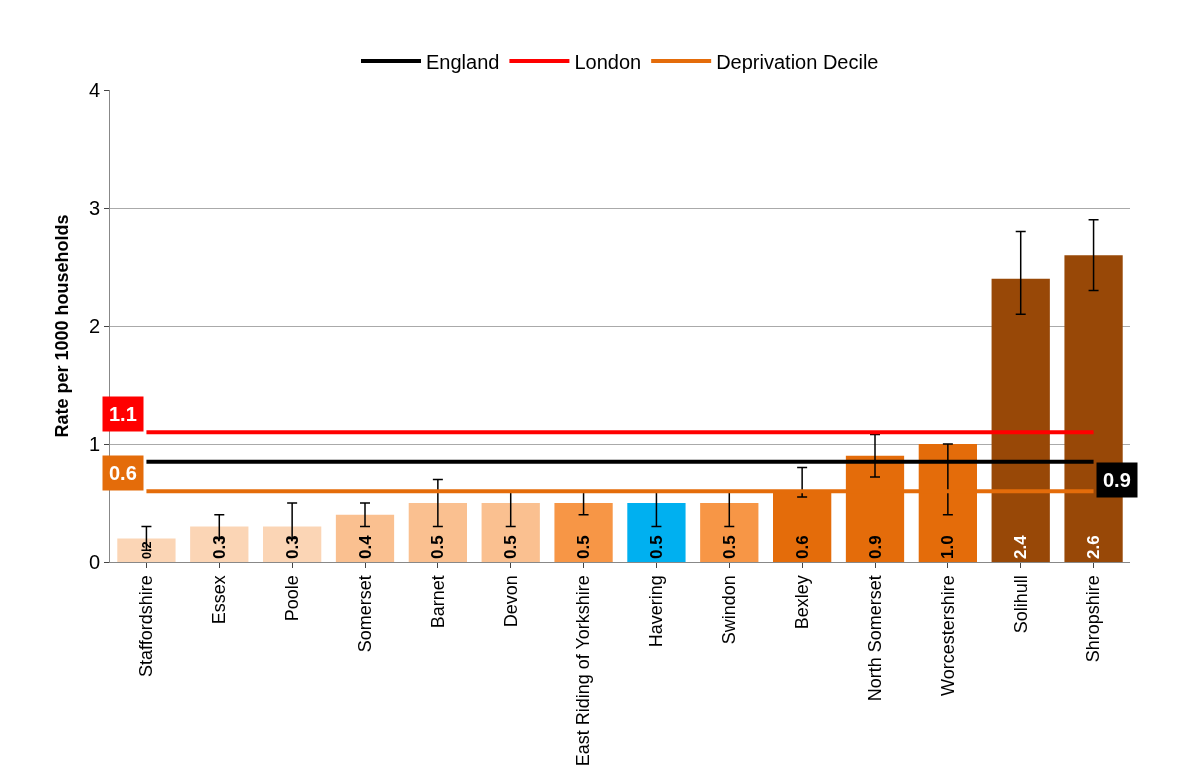 The width and height of the screenshot is (1200, 778). What do you see at coordinates (874, 638) in the screenshot?
I see `x-tick-label: North Somerset` at bounding box center [874, 638].